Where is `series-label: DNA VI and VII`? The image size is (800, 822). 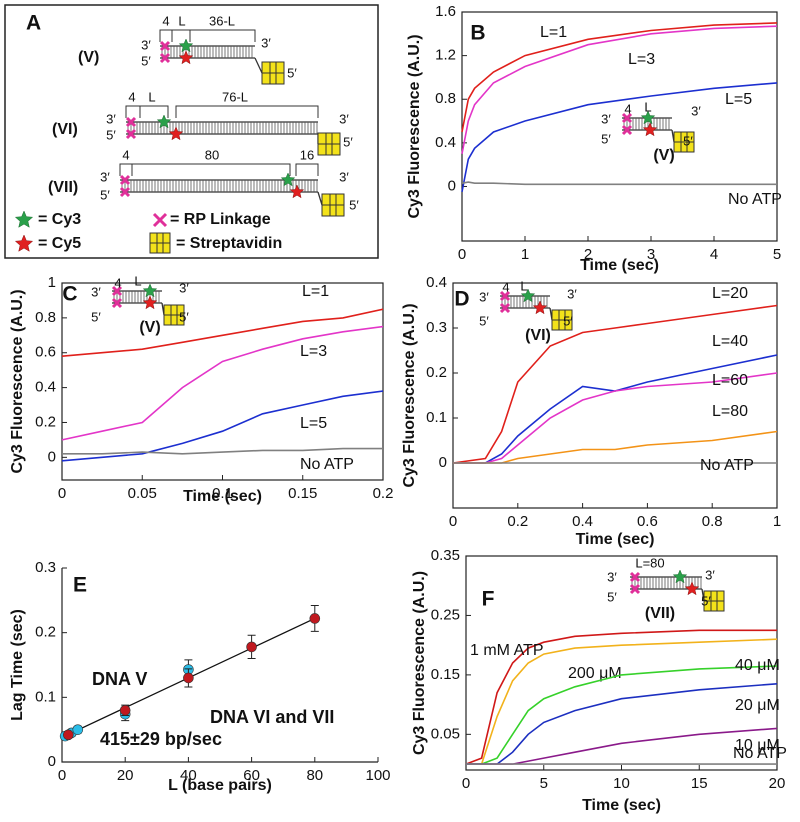
series-label: DNA VI and VII is located at coordinates (272, 717).